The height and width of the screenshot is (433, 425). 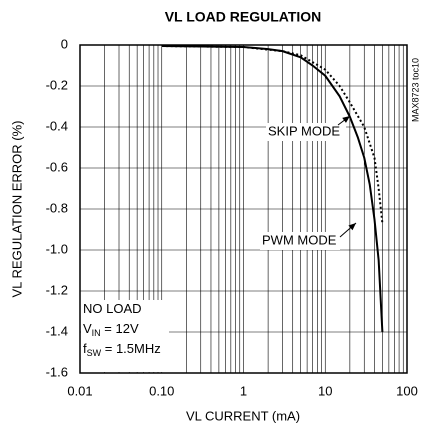 What do you see at coordinates (243, 415) in the screenshot?
I see `x-axis-label: VL CURRENT (mA)` at bounding box center [243, 415].